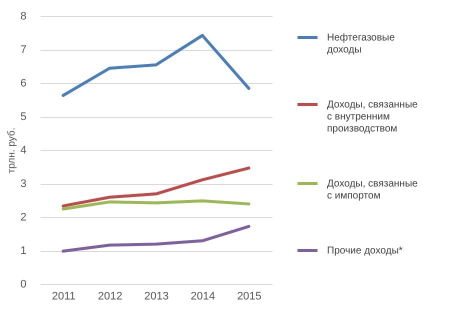 This screenshot has width=454, height=320. I want to click on x-tick-label: 2012, so click(110, 296).